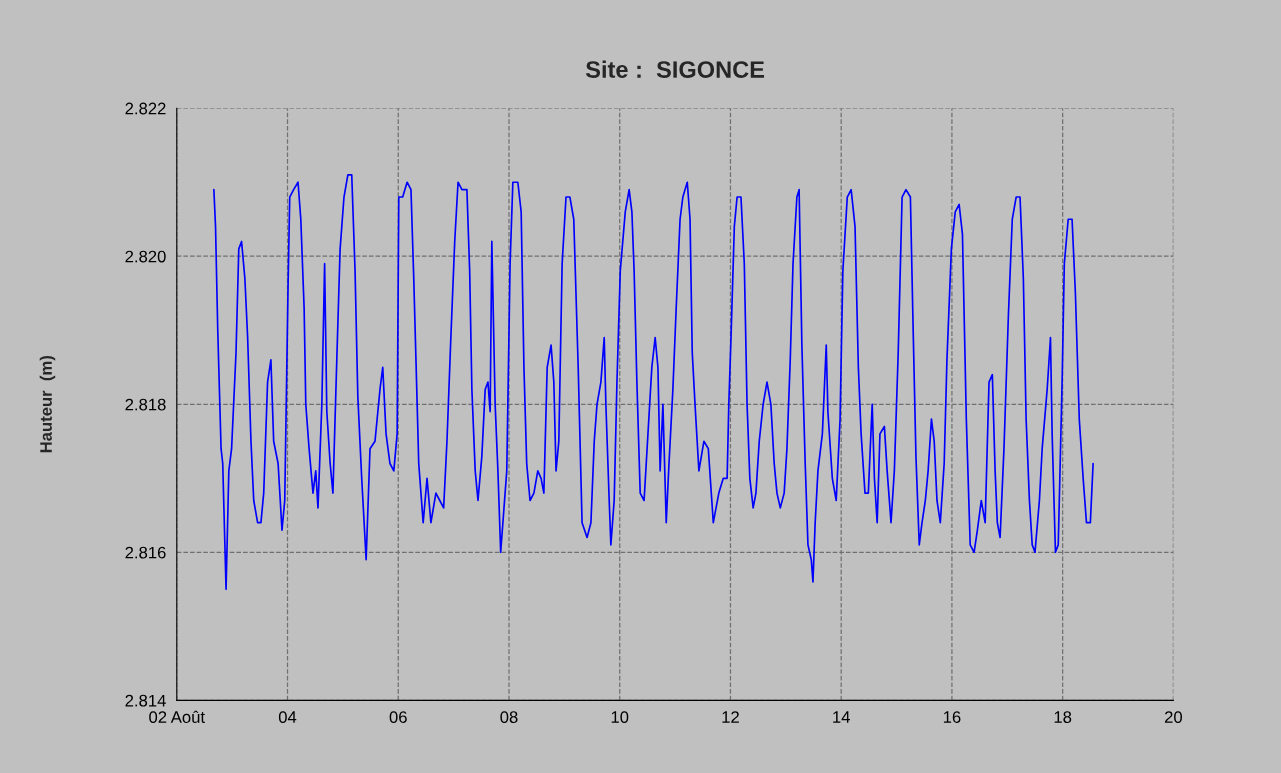 The height and width of the screenshot is (773, 1281). I want to click on y-tick-label: 2.820, so click(145, 256).